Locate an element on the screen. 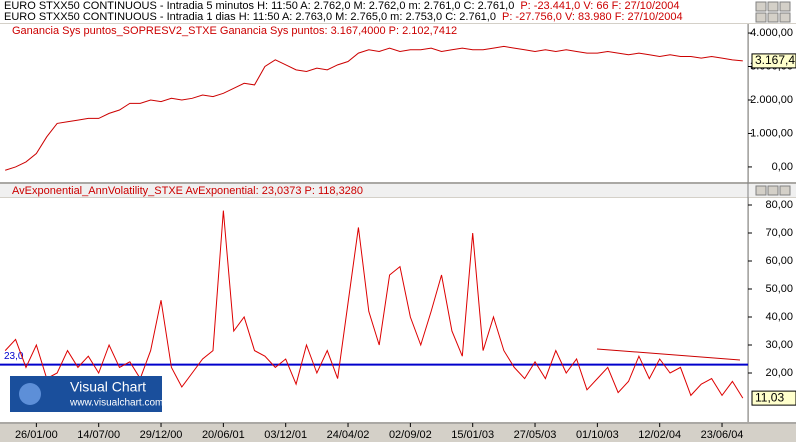  x-tick-label: 03/12/01 is located at coordinates (285, 435).